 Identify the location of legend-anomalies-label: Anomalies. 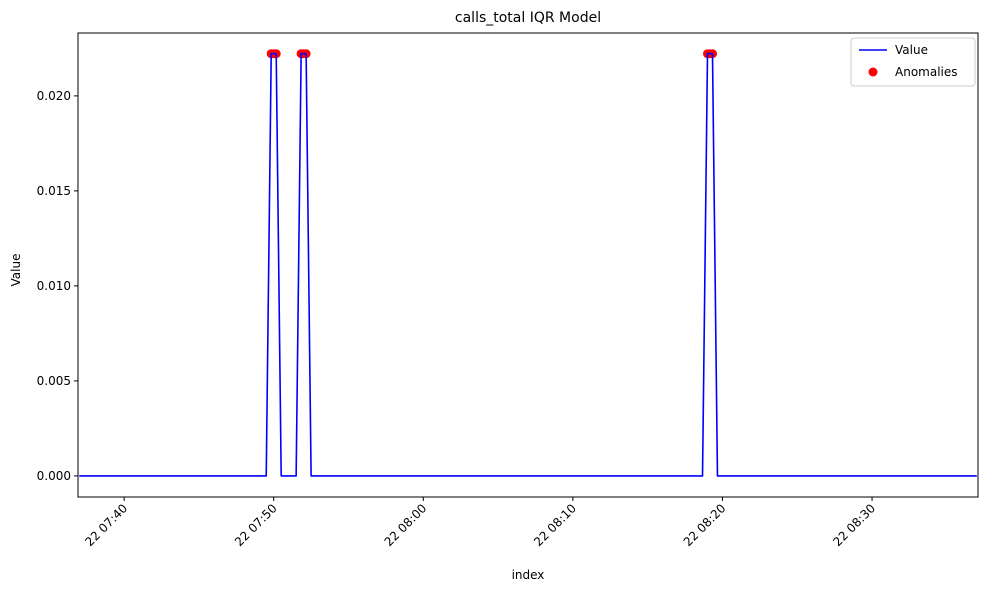
(926, 72).